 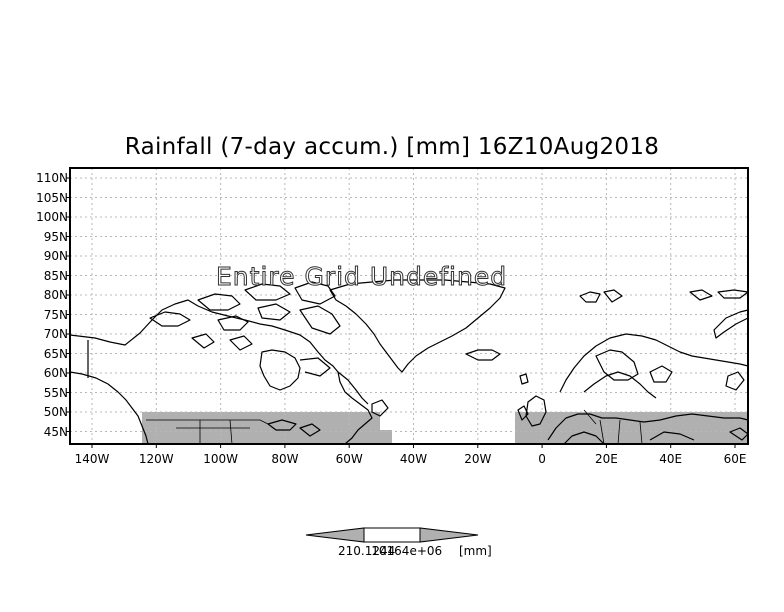 What do you see at coordinates (55, 334) in the screenshot?
I see `latitude-label: 70N` at bounding box center [55, 334].